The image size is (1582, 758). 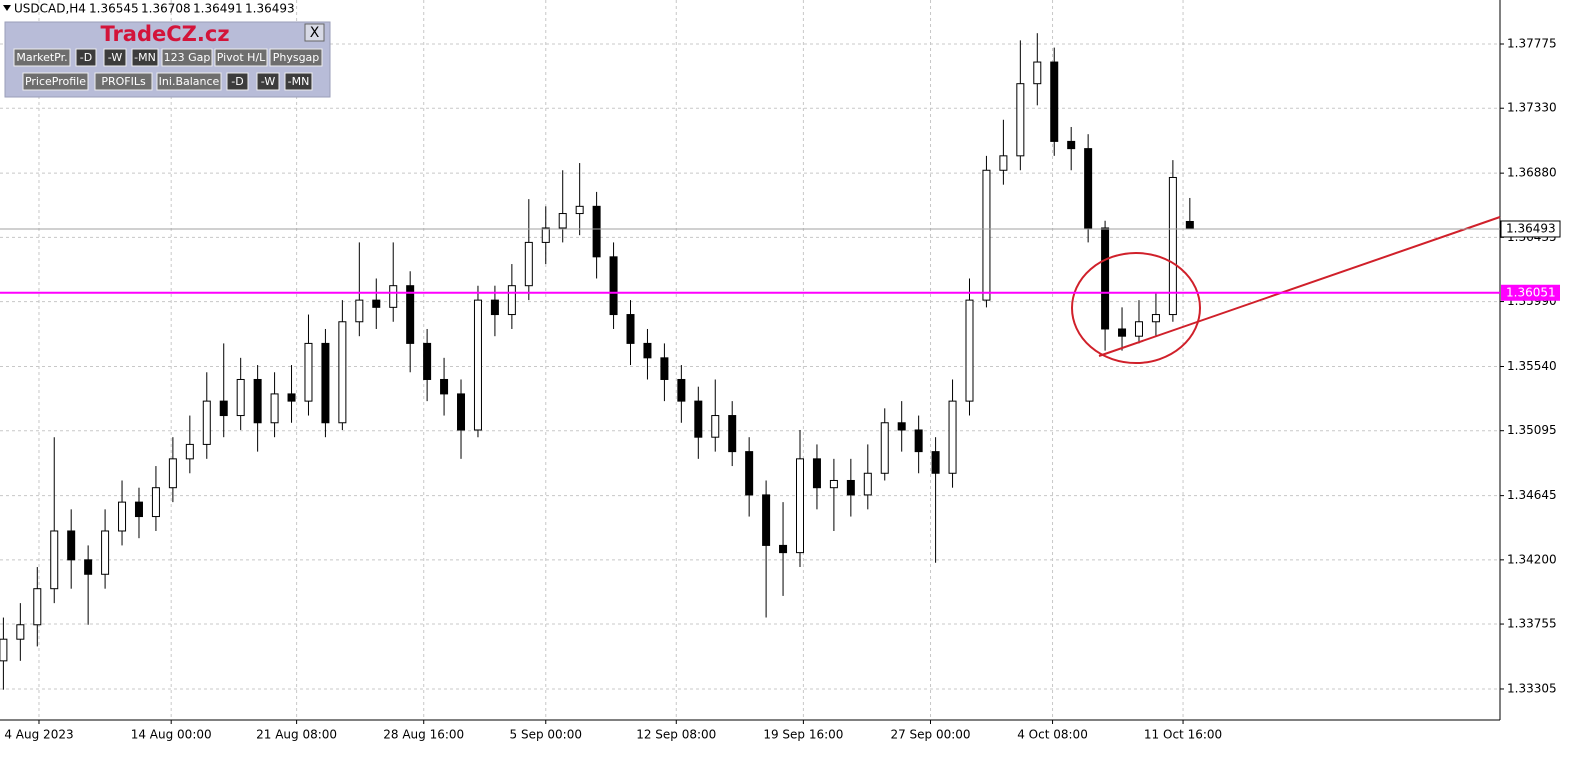 What do you see at coordinates (1052, 735) in the screenshot?
I see `x-tick-label: 4 Oct 08:00` at bounding box center [1052, 735].